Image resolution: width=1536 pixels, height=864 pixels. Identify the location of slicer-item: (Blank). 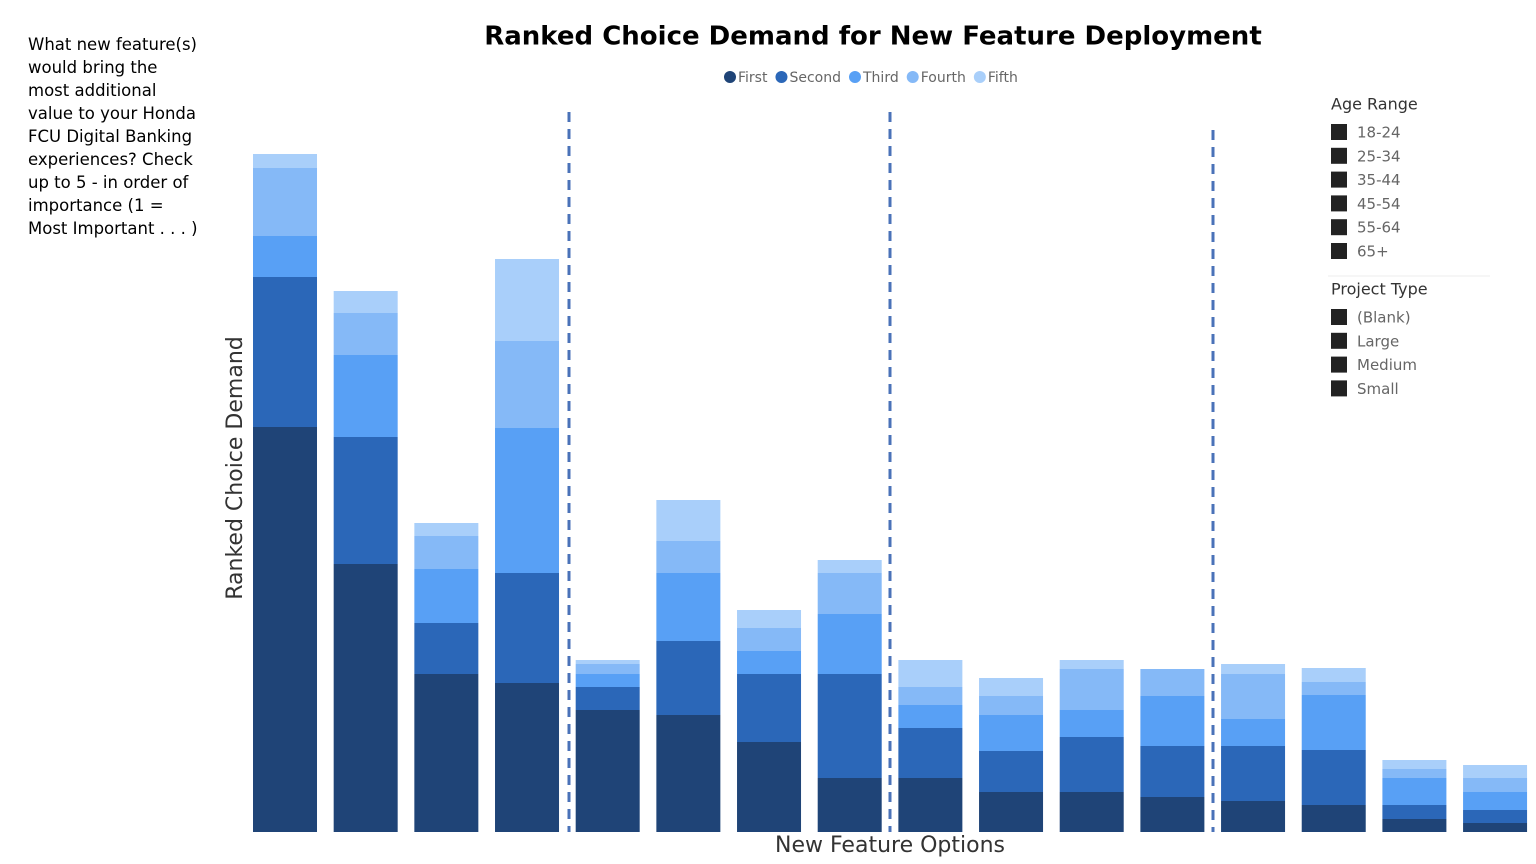
(1384, 318).